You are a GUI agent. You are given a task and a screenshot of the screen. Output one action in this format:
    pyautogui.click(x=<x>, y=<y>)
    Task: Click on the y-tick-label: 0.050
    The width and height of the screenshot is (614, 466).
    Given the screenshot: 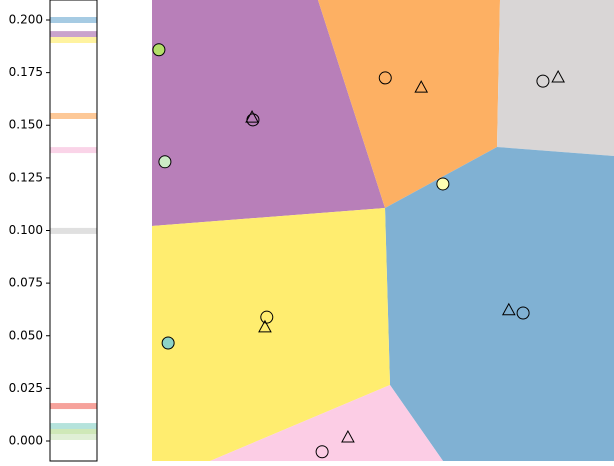 What is the action you would take?
    pyautogui.click(x=26, y=335)
    